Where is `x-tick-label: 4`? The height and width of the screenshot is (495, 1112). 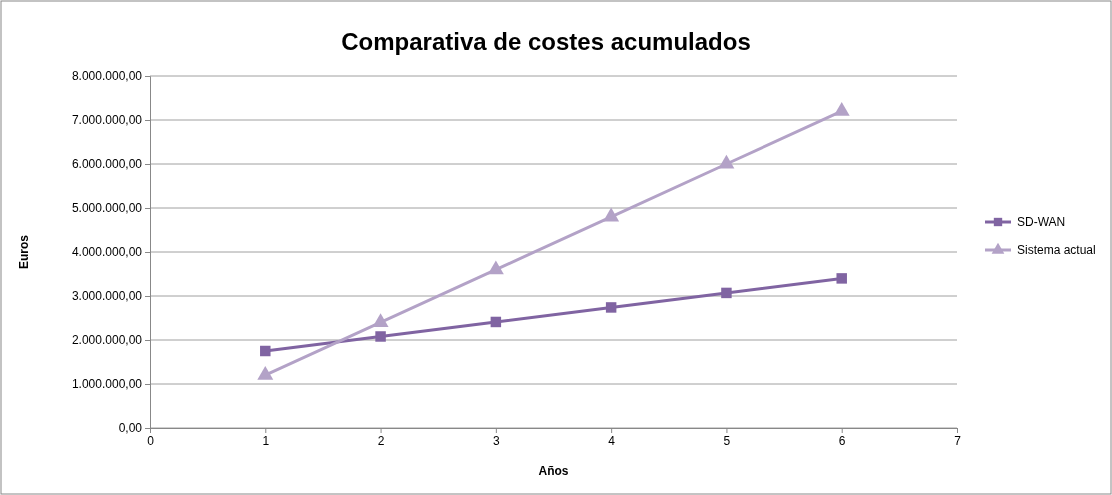 x-tick-label: 4 is located at coordinates (612, 440).